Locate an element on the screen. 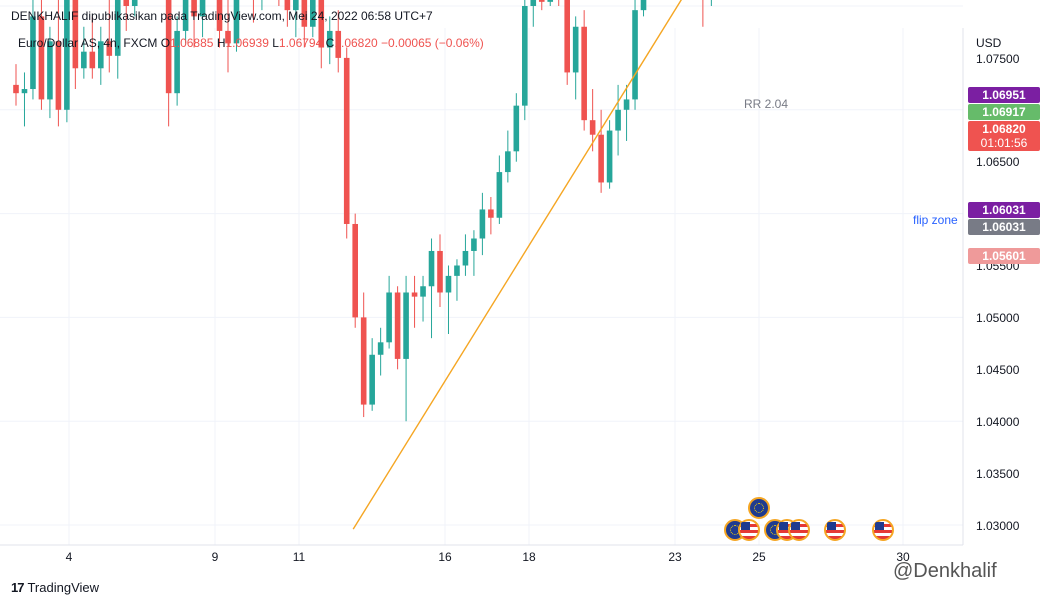 The width and height of the screenshot is (1046, 607). tradingview-logo: 17 TradingView is located at coordinates (55, 587).